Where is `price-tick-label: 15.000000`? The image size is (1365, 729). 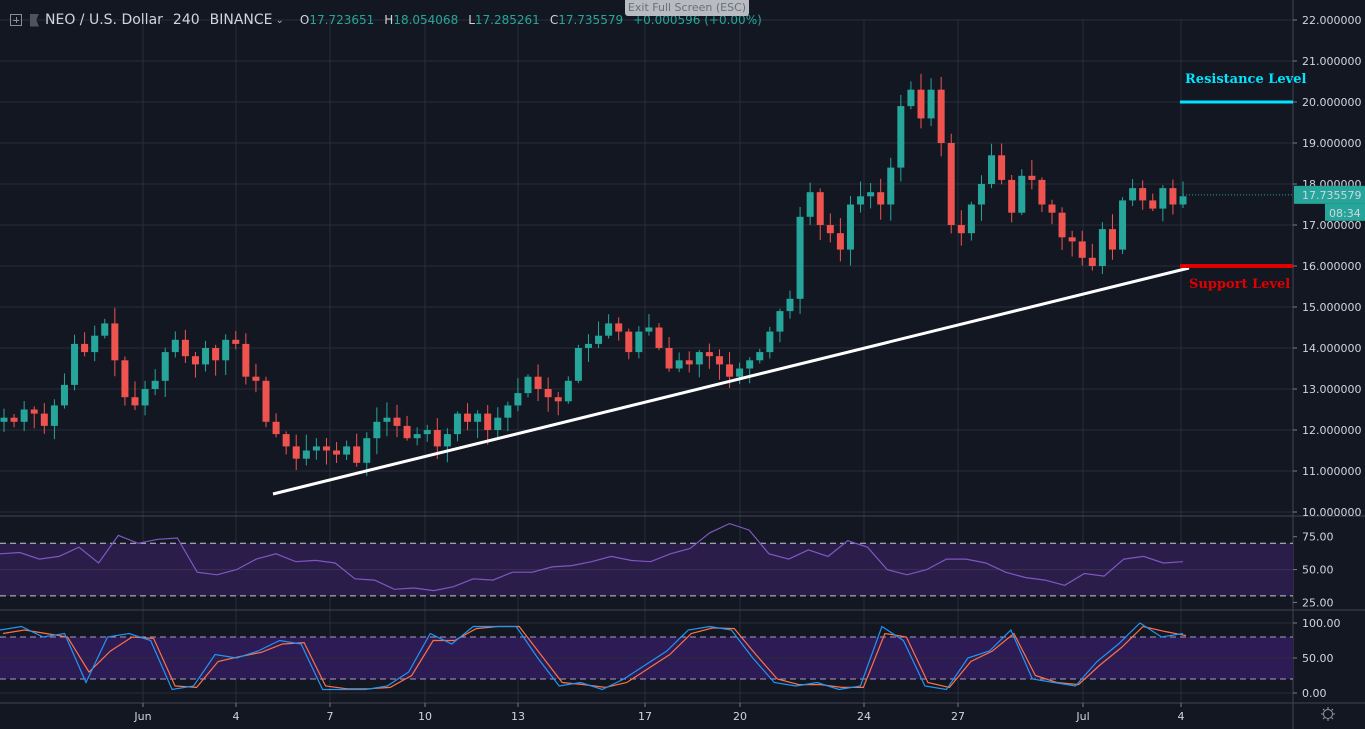
price-tick-label: 15.000000 is located at coordinates (1332, 307).